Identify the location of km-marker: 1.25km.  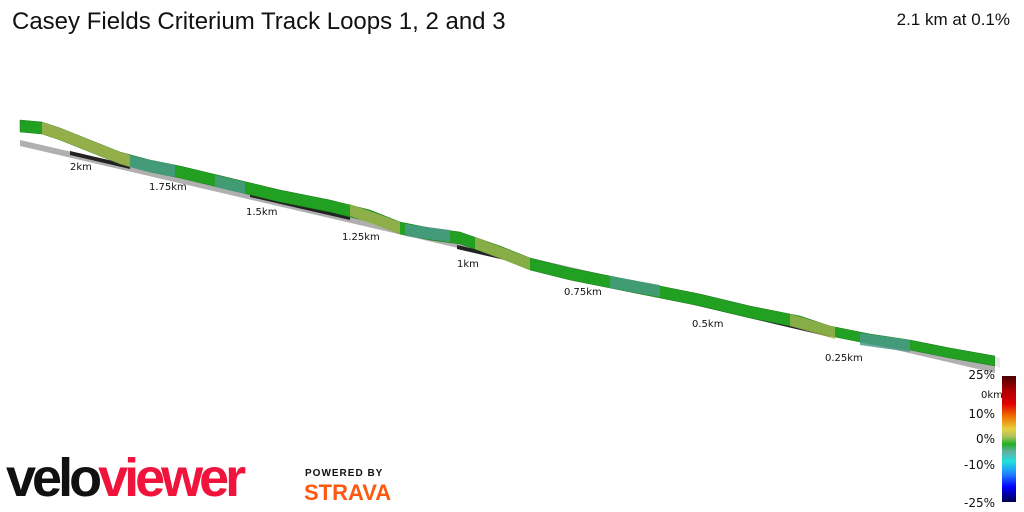
(361, 237).